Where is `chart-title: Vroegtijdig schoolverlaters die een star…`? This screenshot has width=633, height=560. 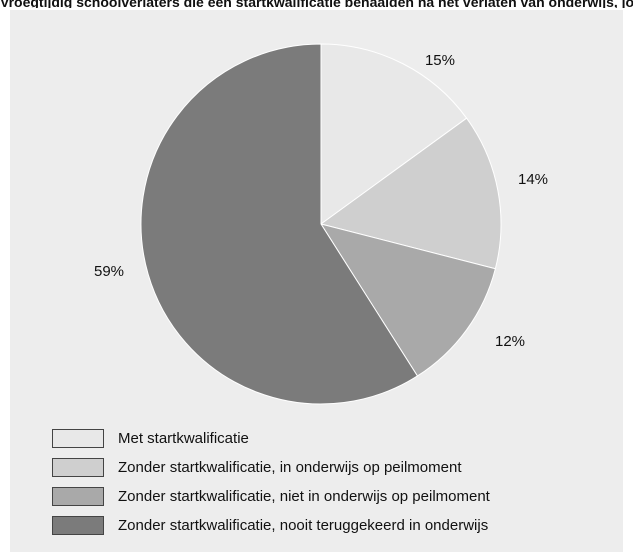
chart-title: Vroegtijdig schoolverlaters die een star… is located at coordinates (316, 4).